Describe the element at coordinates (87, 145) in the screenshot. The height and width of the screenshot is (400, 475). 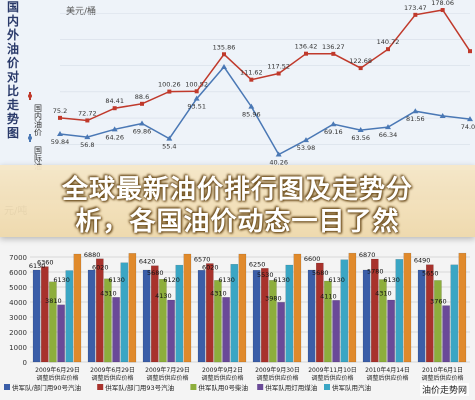
I see `line-data-label-bottom: 56.8` at that location.